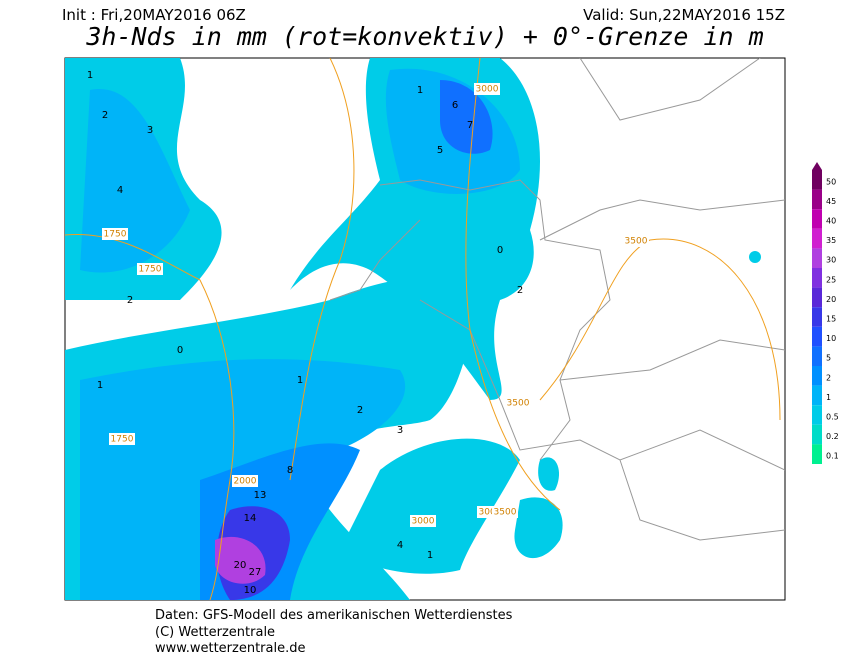  I want to click on colorbar: 50 45 40 35 30 25 20 15 10 5 2 1 0.5 0.2 0.1, so click(825, 313).